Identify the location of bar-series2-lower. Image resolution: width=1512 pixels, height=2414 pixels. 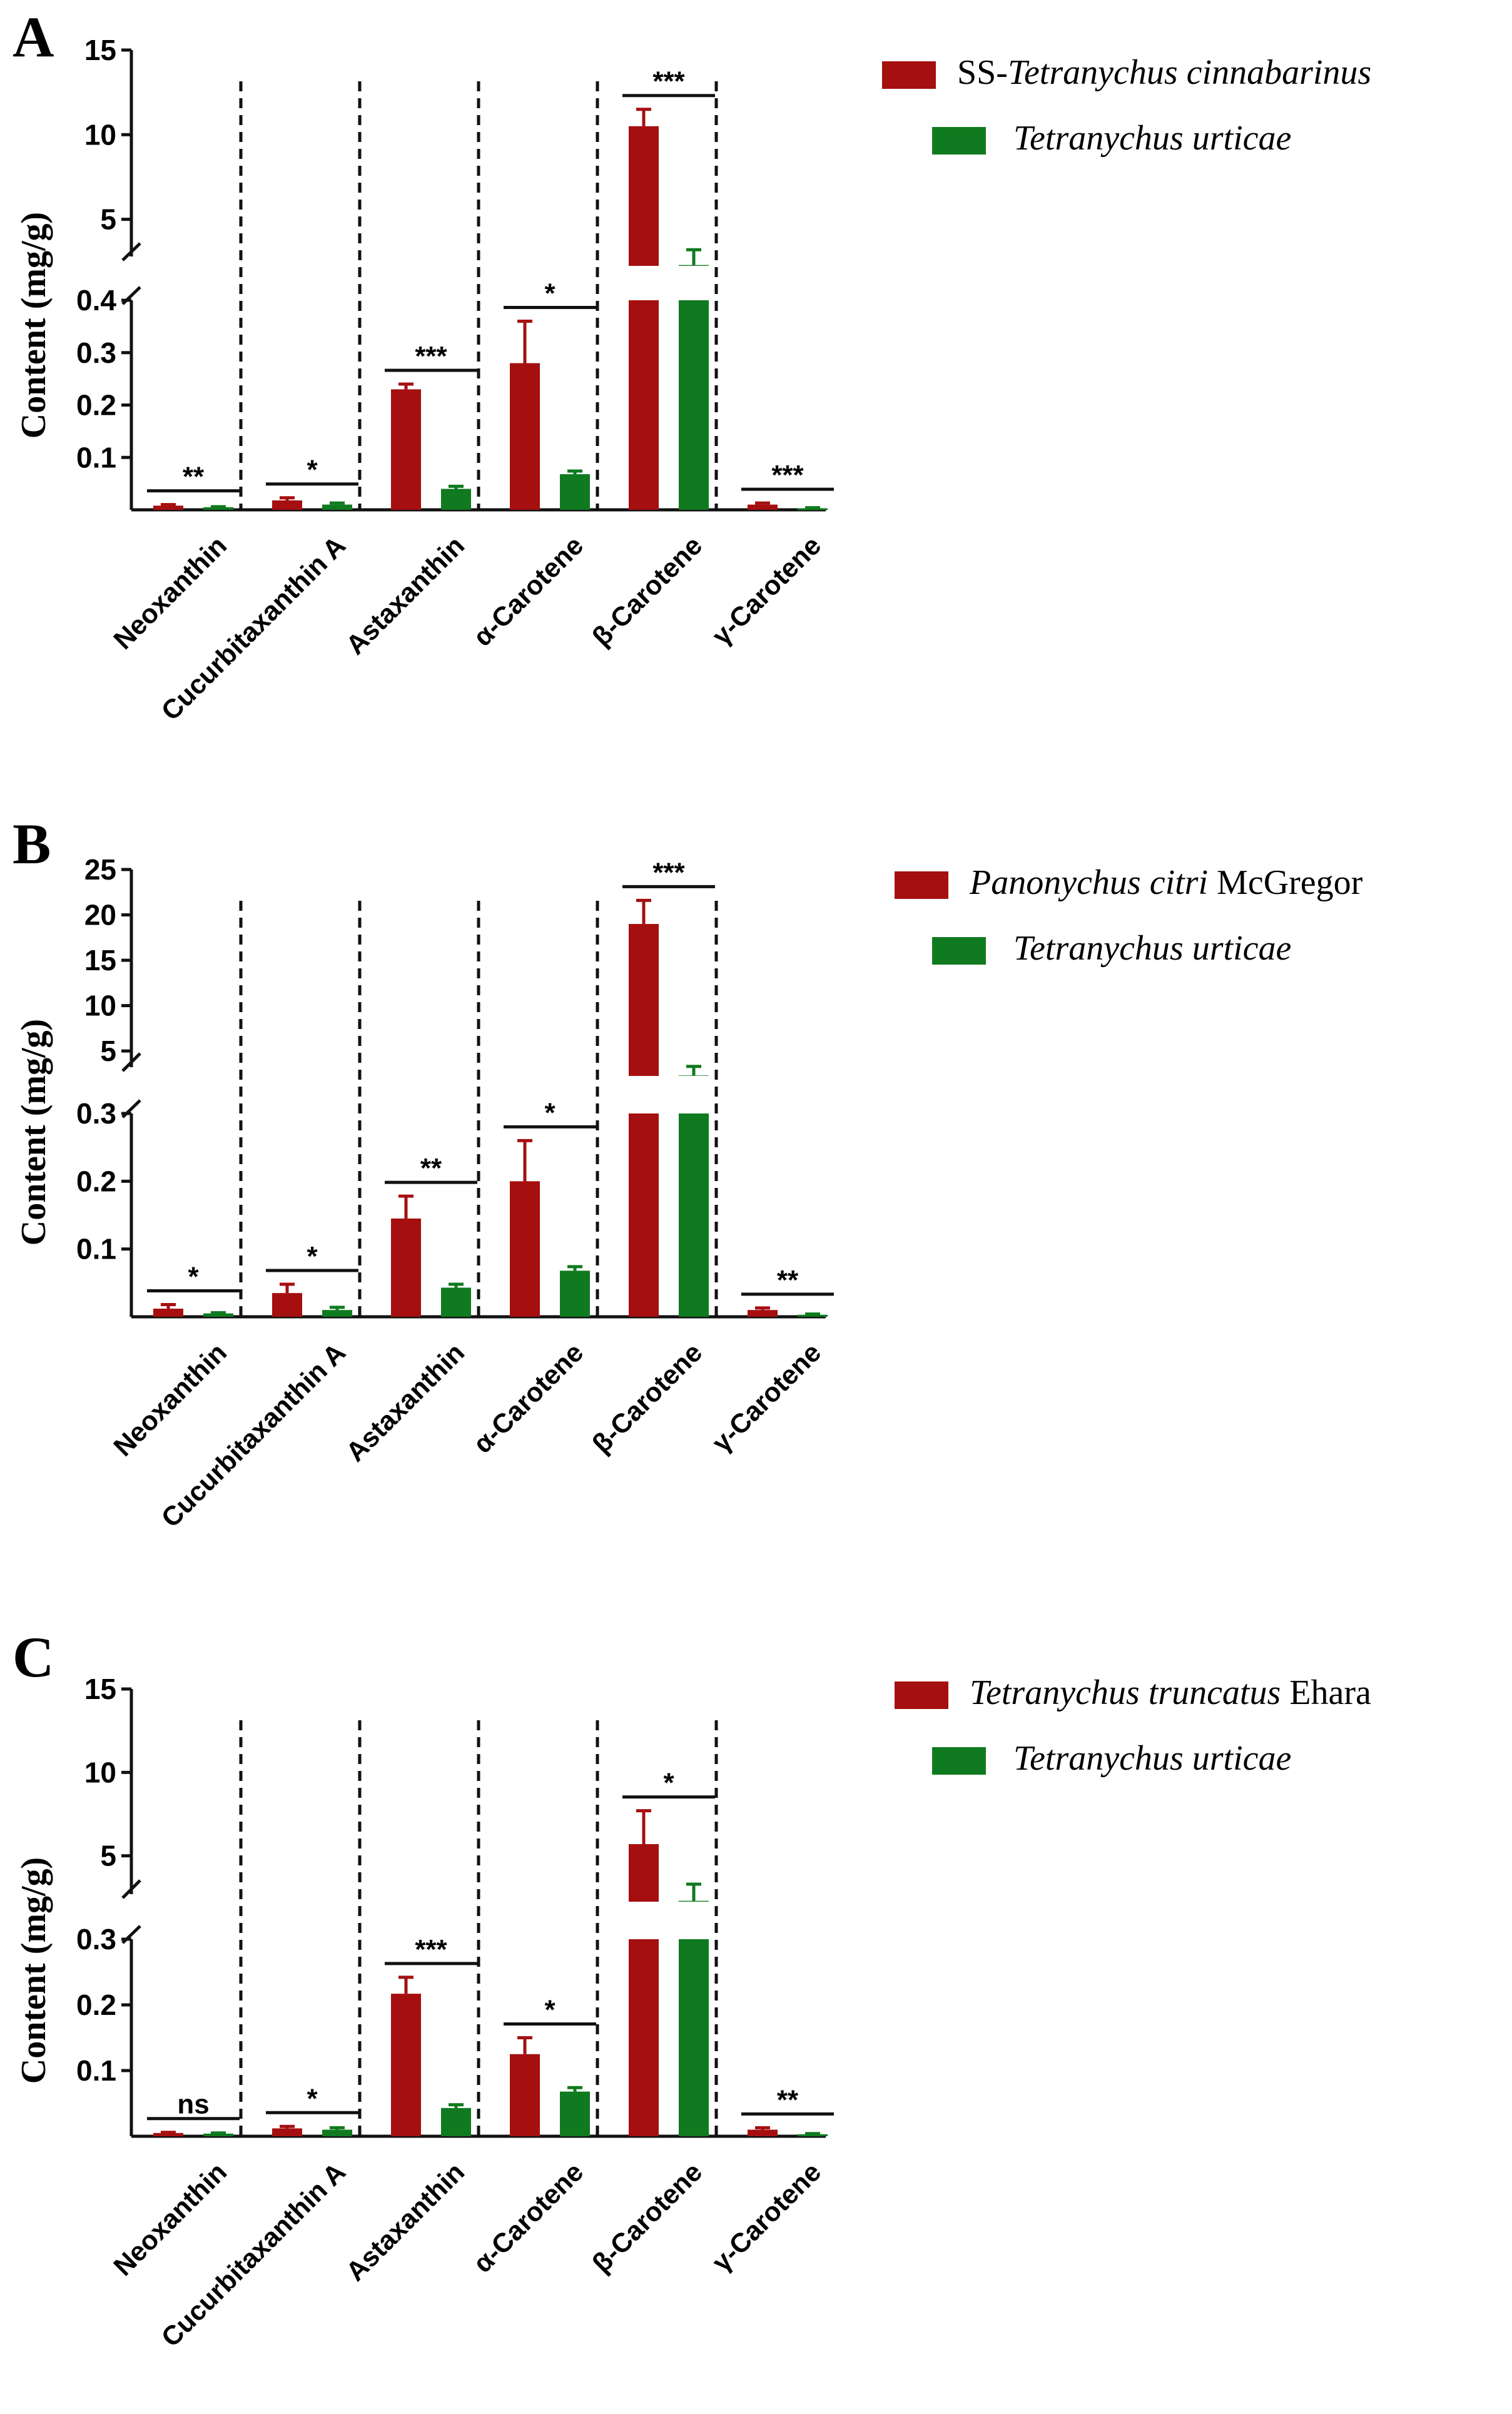
(694, 2037).